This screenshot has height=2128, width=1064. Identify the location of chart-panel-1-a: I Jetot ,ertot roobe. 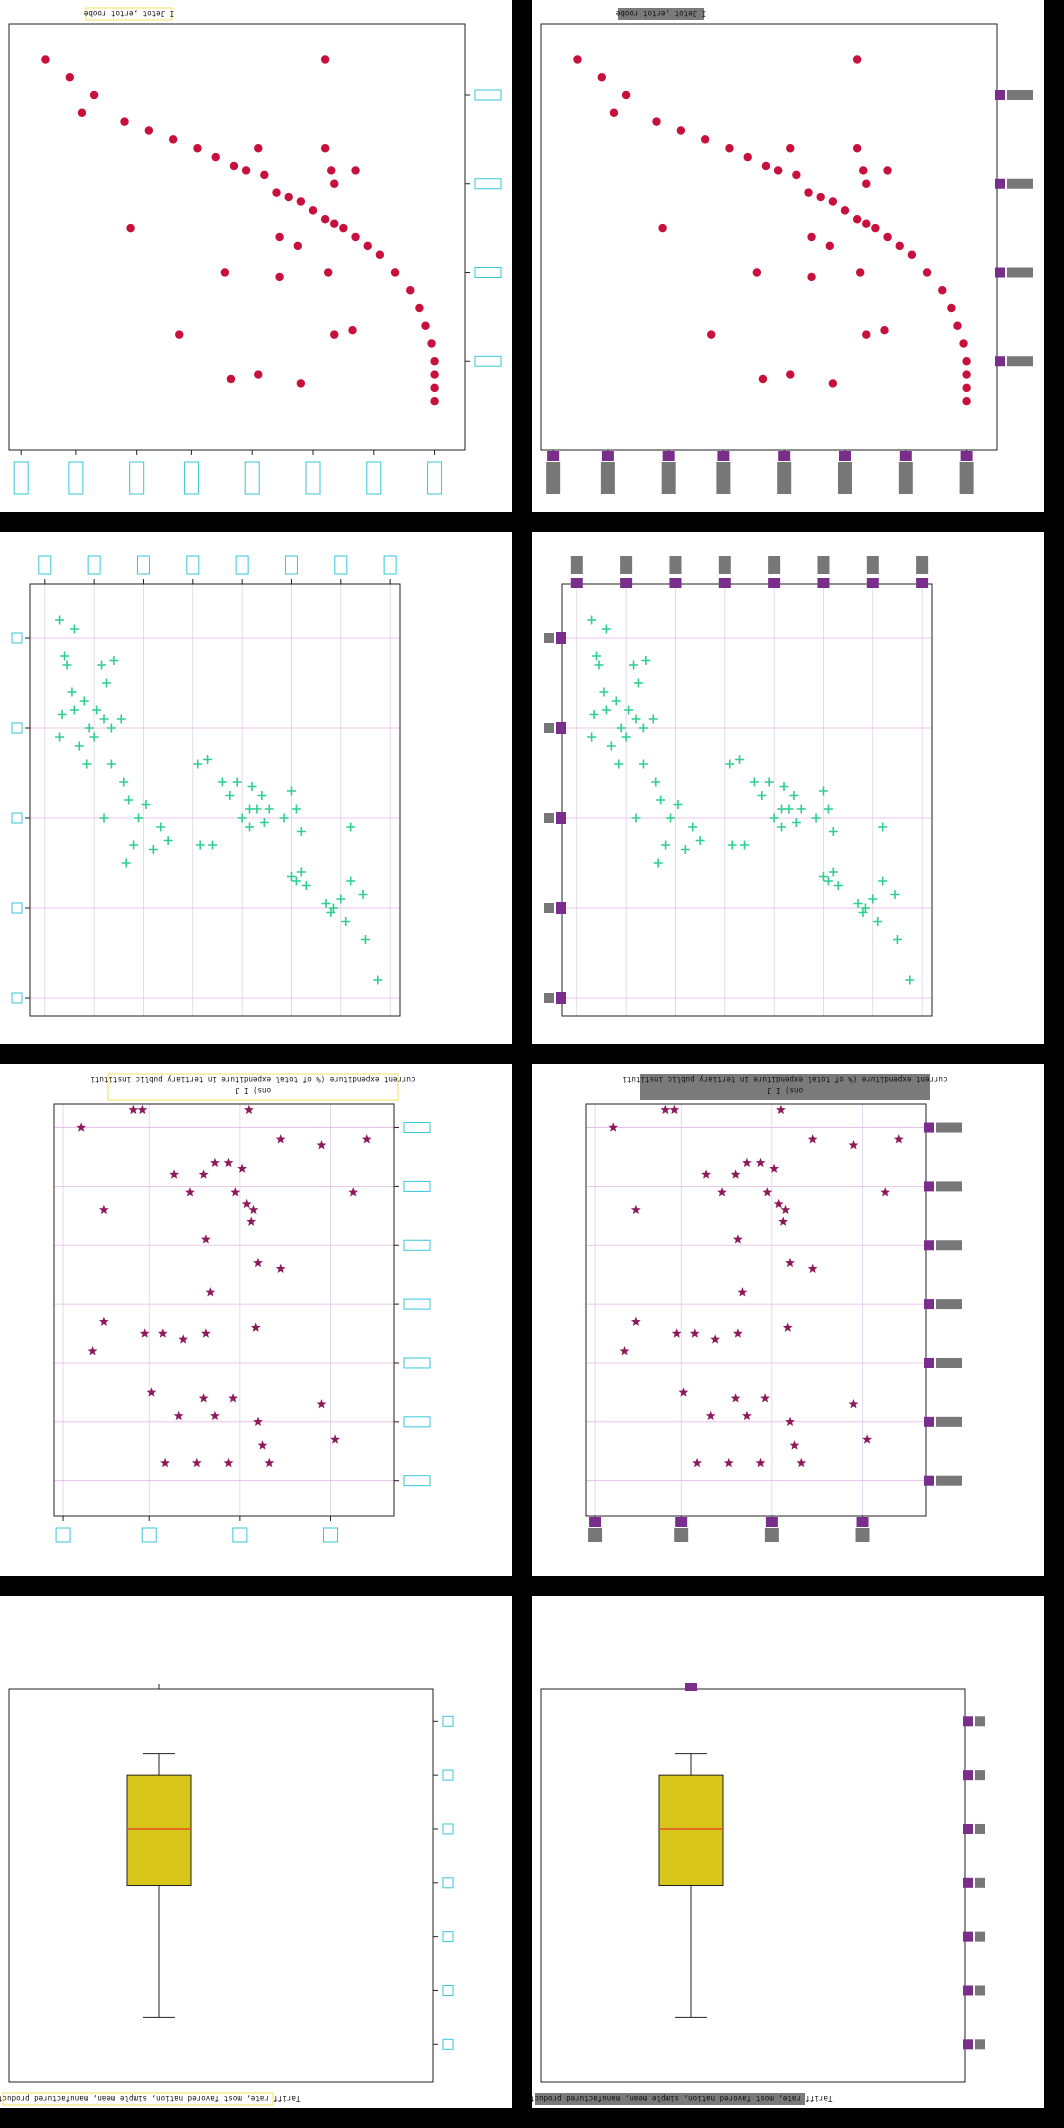
(256, 256).